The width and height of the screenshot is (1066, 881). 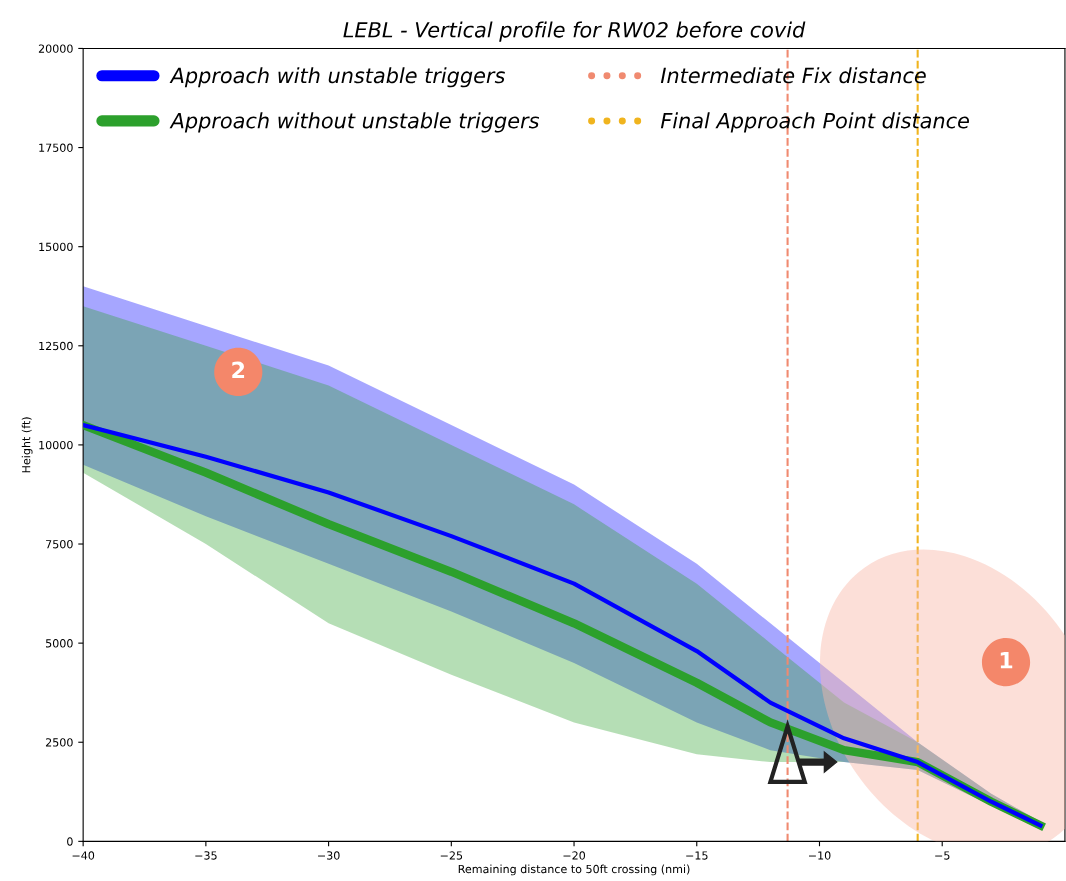 I want to click on y-tick-label: 2500, so click(x=59, y=742).